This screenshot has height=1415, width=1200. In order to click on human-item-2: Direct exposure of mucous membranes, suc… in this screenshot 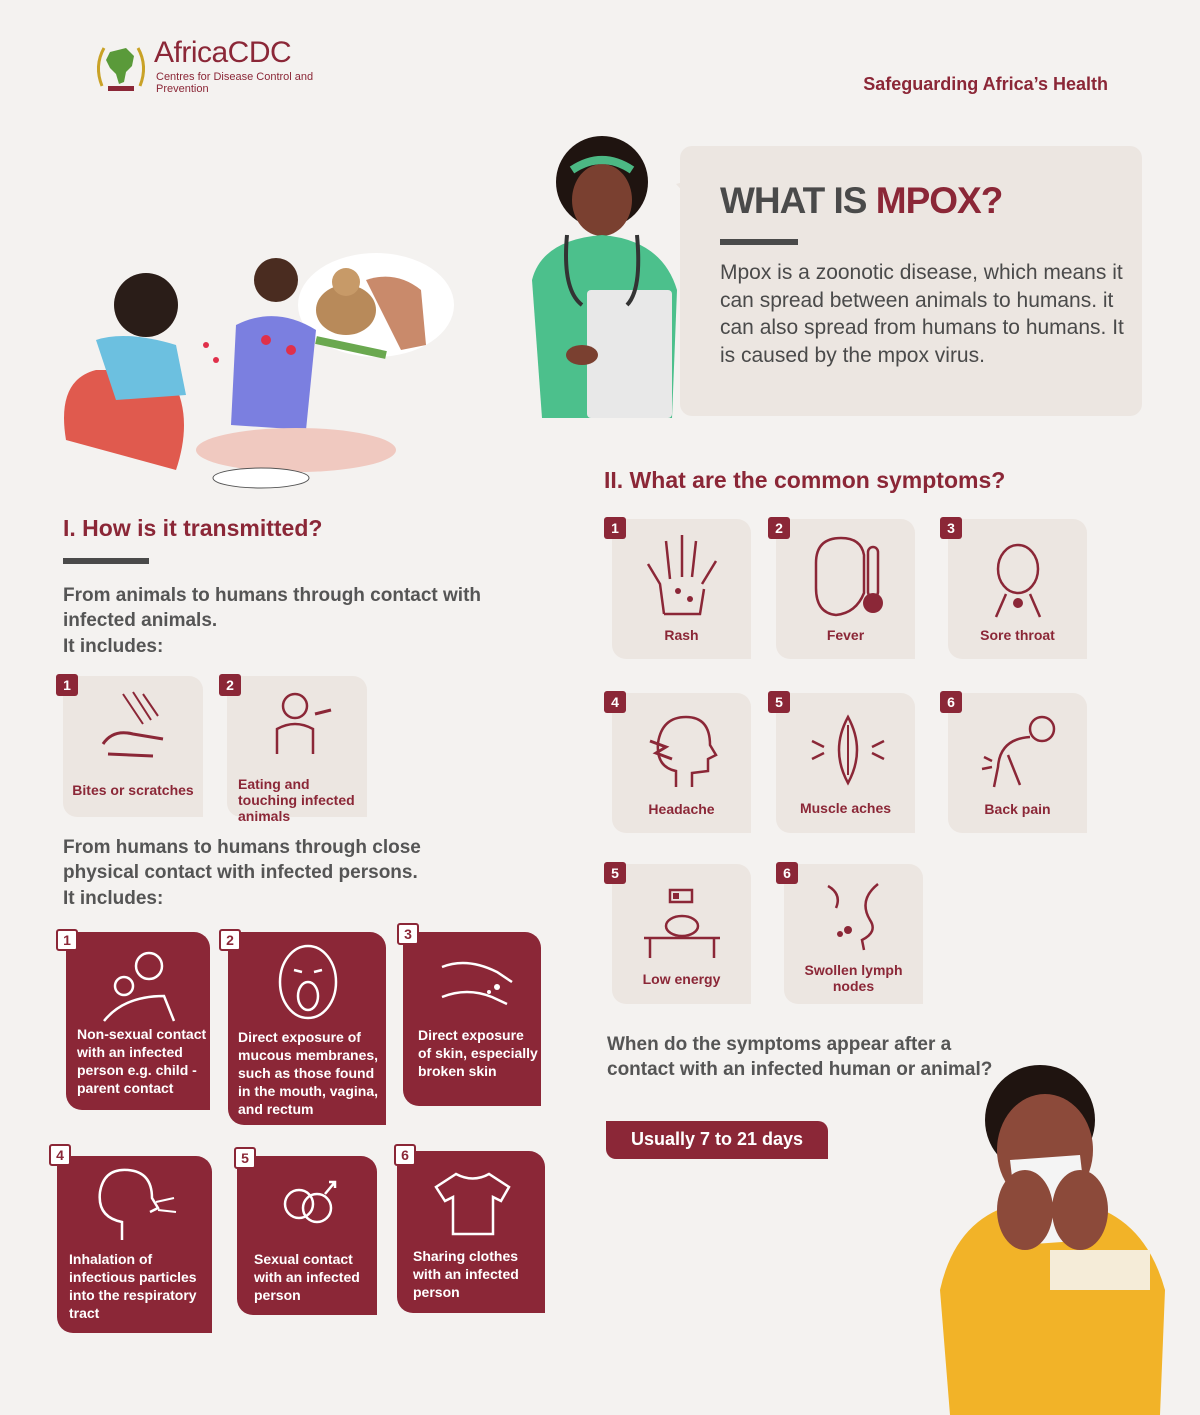, I will do `click(307, 1028)`.